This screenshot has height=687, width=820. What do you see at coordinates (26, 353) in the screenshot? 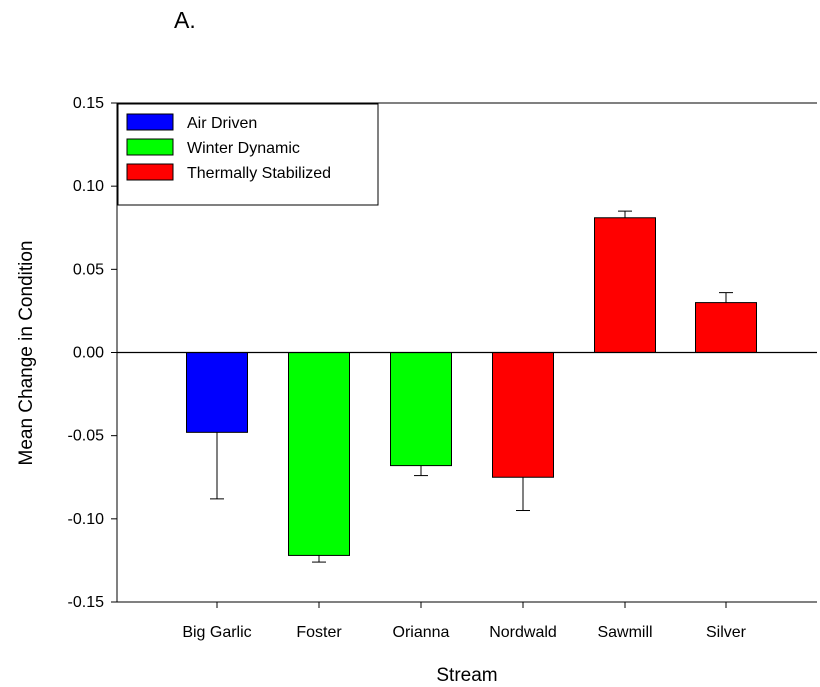
I see `y-axis-title: Mean Change in Condition` at bounding box center [26, 353].